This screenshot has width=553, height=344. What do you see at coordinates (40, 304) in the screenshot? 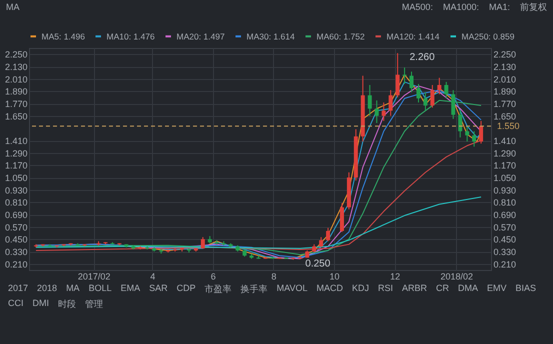
I see `text: DMI` at bounding box center [40, 304].